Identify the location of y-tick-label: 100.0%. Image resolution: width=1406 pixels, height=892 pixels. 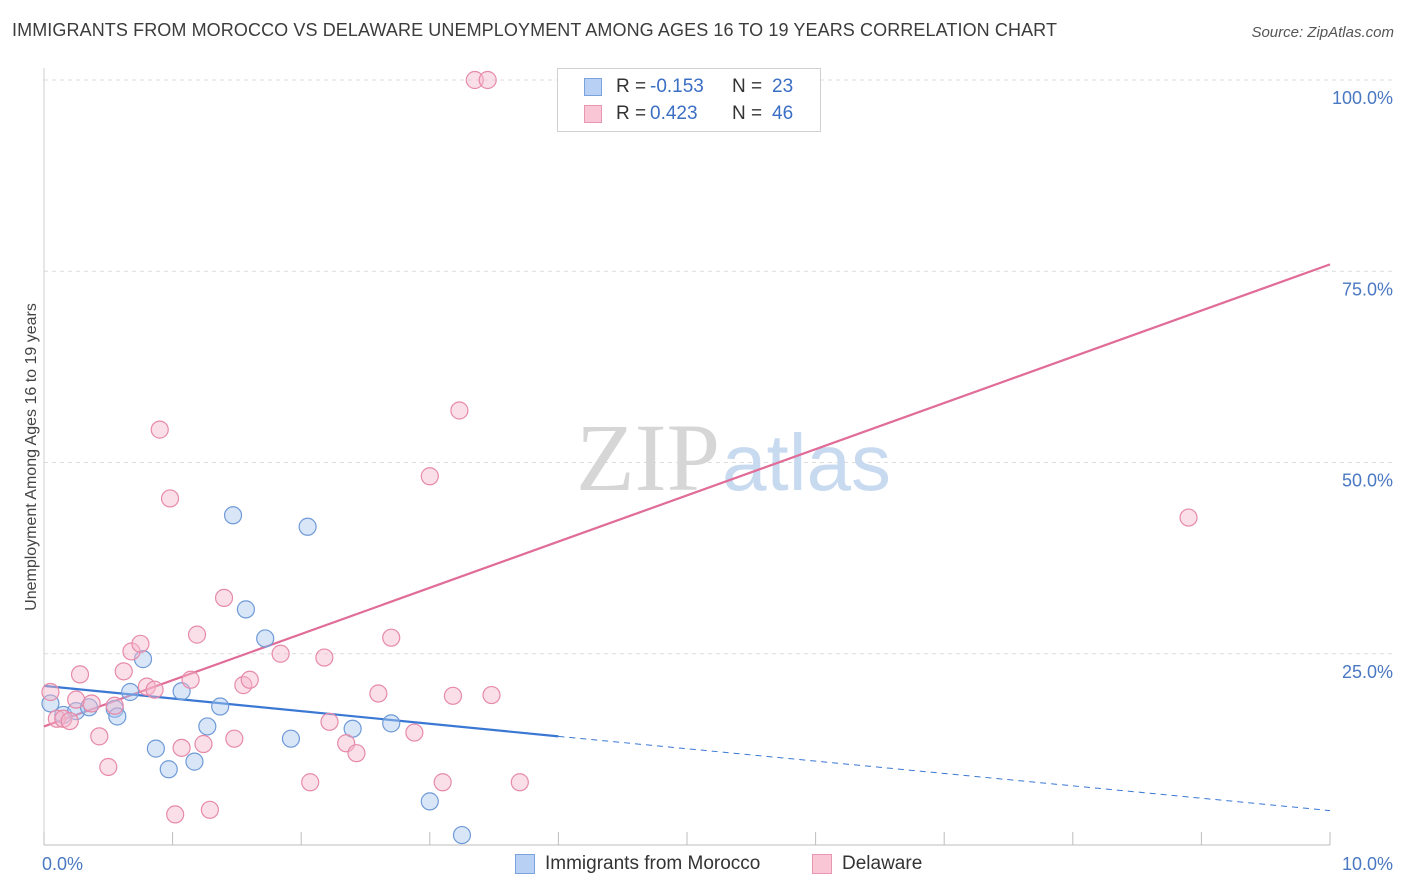
(1362, 98).